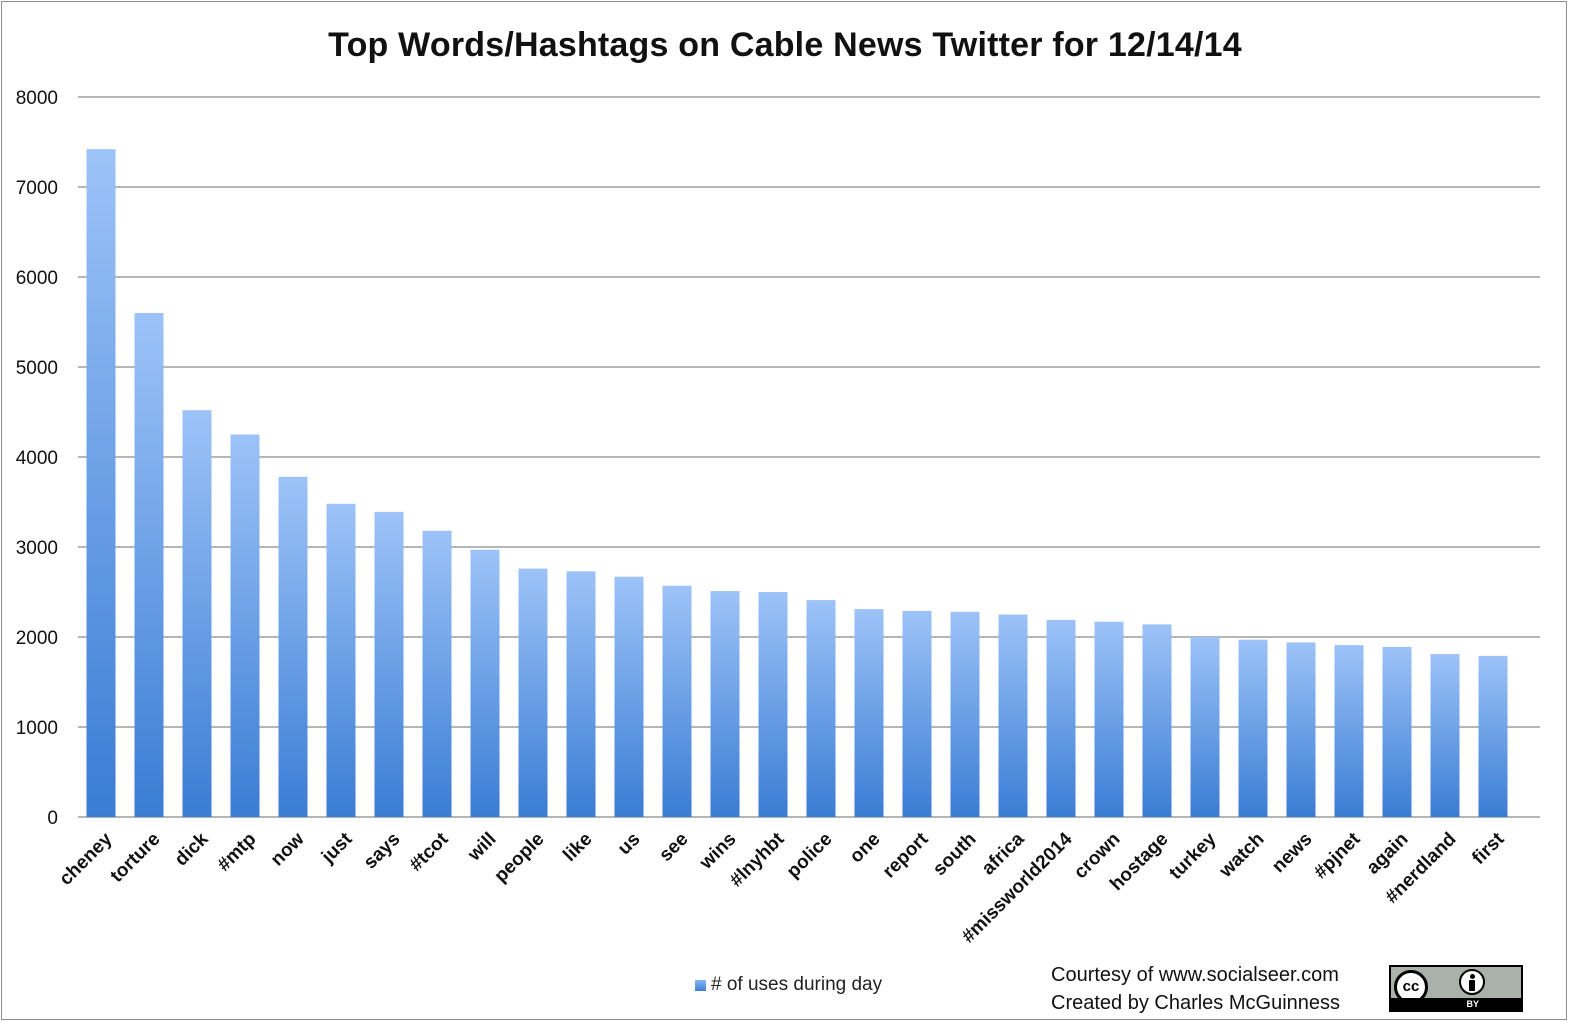 The width and height of the screenshot is (1570, 1023). Describe the element at coordinates (577, 847) in the screenshot. I see `x-tick-label: like` at that location.